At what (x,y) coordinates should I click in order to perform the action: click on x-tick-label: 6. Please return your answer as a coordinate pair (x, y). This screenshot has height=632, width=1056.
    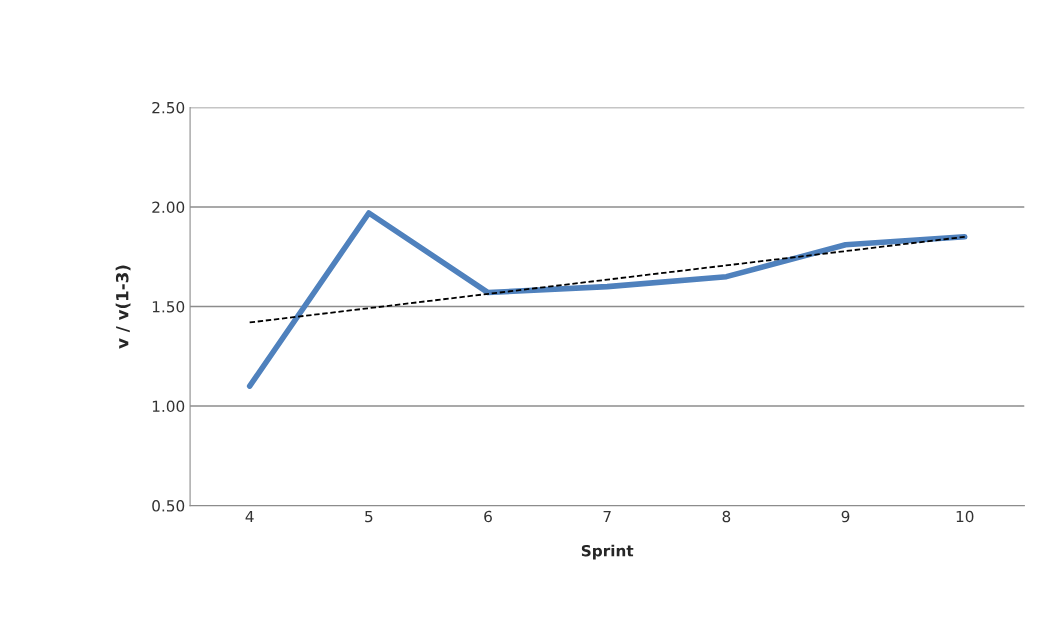
    Looking at the image, I should click on (488, 516).